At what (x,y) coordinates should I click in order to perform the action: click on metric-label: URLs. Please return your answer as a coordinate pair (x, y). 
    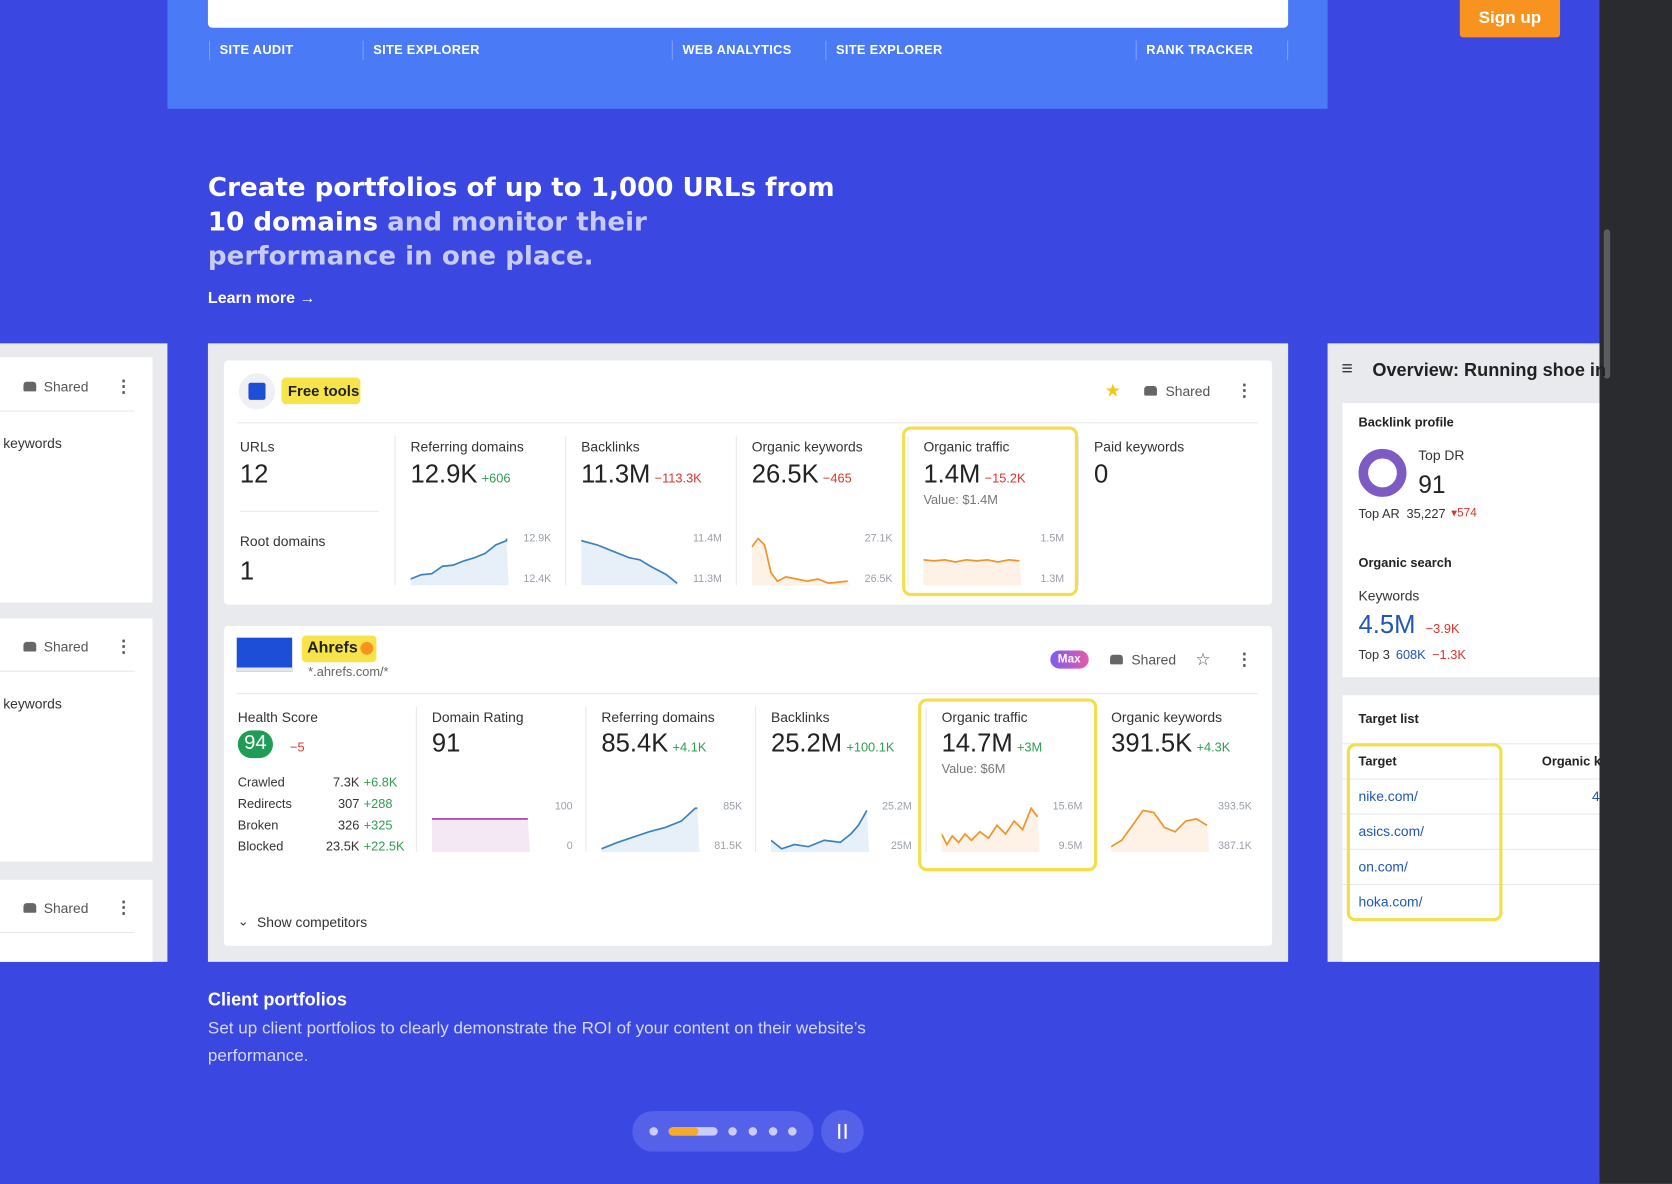
    Looking at the image, I should click on (257, 446).